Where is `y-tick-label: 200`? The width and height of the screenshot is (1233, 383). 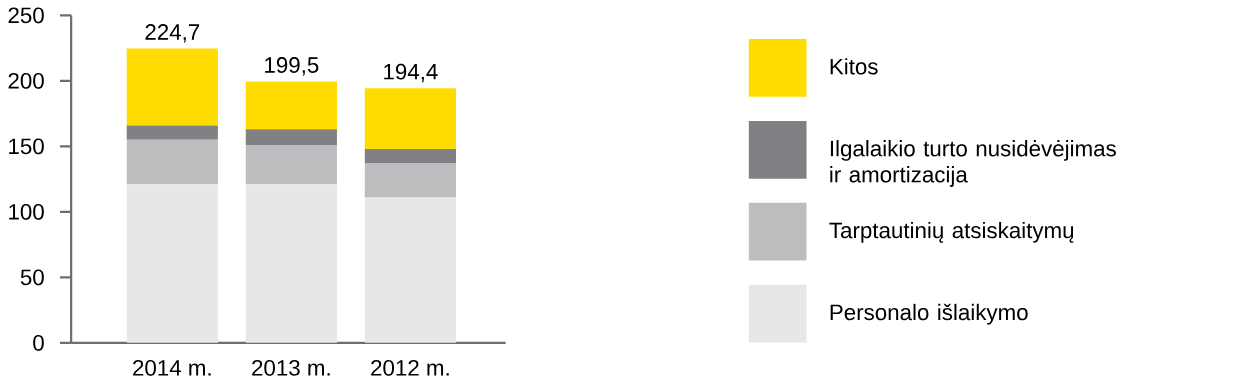 y-tick-label: 200 is located at coordinates (26, 80).